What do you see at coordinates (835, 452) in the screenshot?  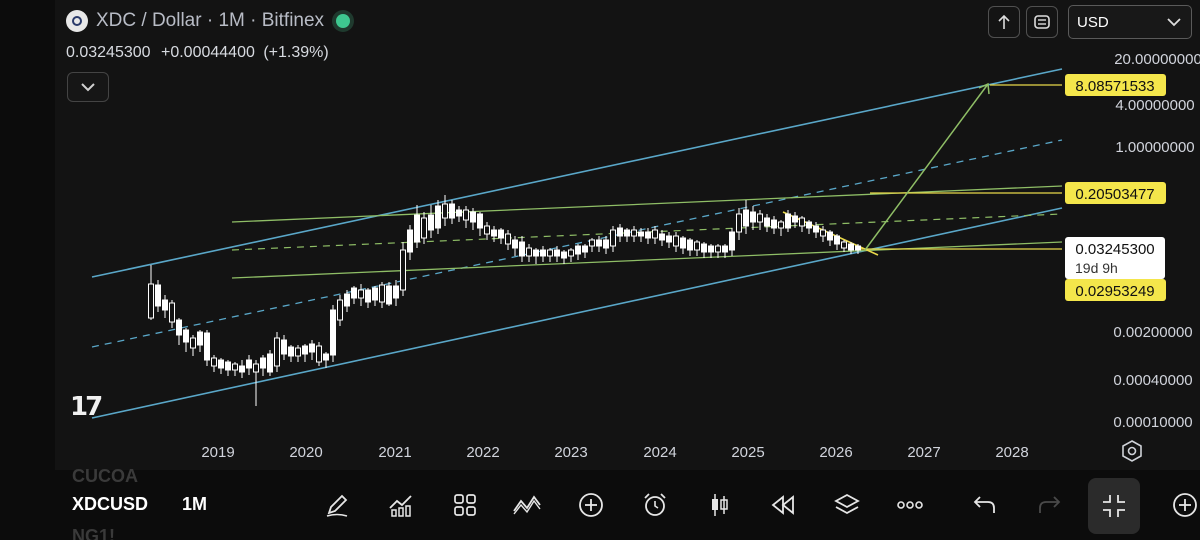 I see `time-tick: 2026` at bounding box center [835, 452].